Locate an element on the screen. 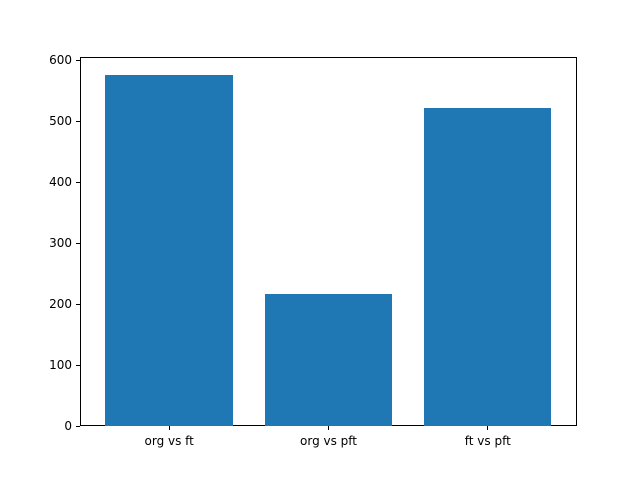  y-tick-label: 0 is located at coordinates (68, 426).